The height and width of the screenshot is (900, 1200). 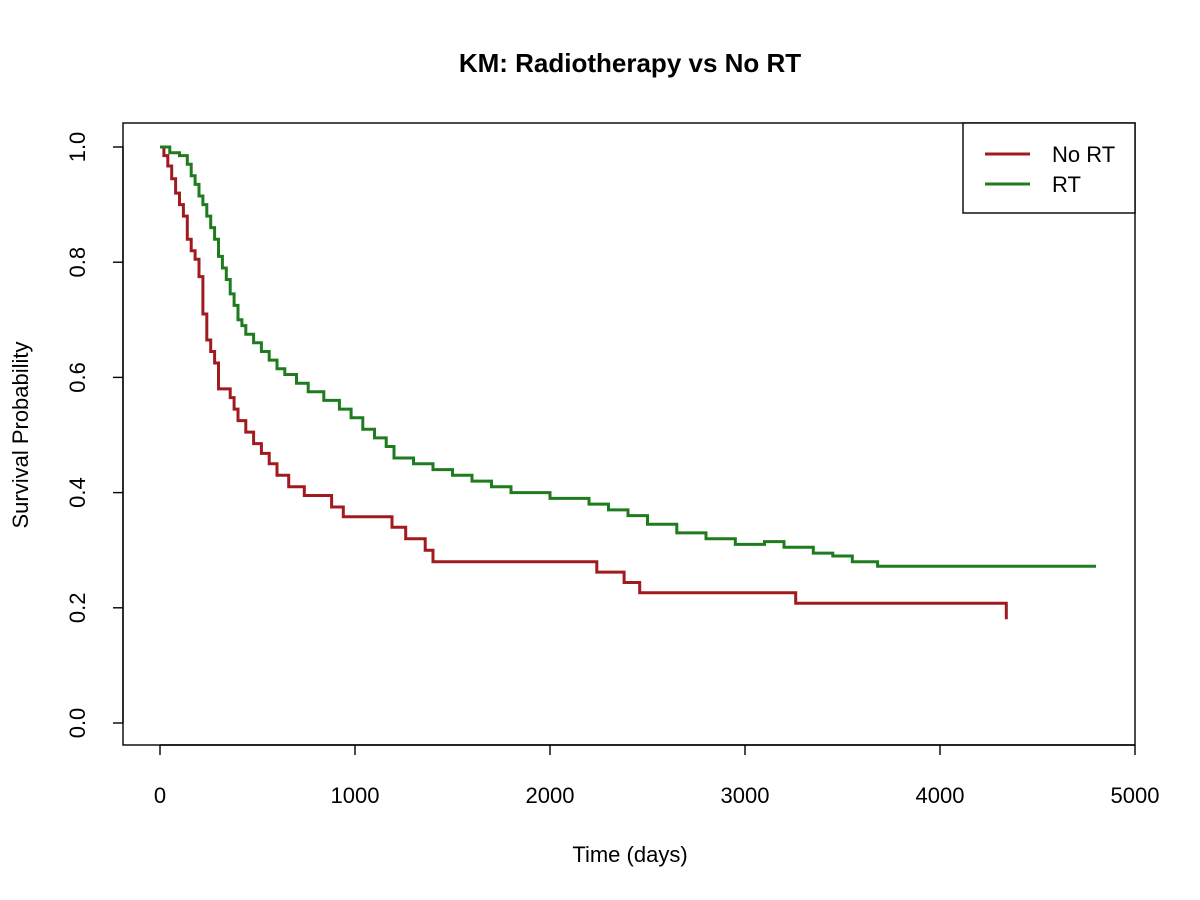 What do you see at coordinates (94, 435) in the screenshot?
I see `y-axis: 0.0 0.2 0.4 0.6 0.8 1.0` at bounding box center [94, 435].